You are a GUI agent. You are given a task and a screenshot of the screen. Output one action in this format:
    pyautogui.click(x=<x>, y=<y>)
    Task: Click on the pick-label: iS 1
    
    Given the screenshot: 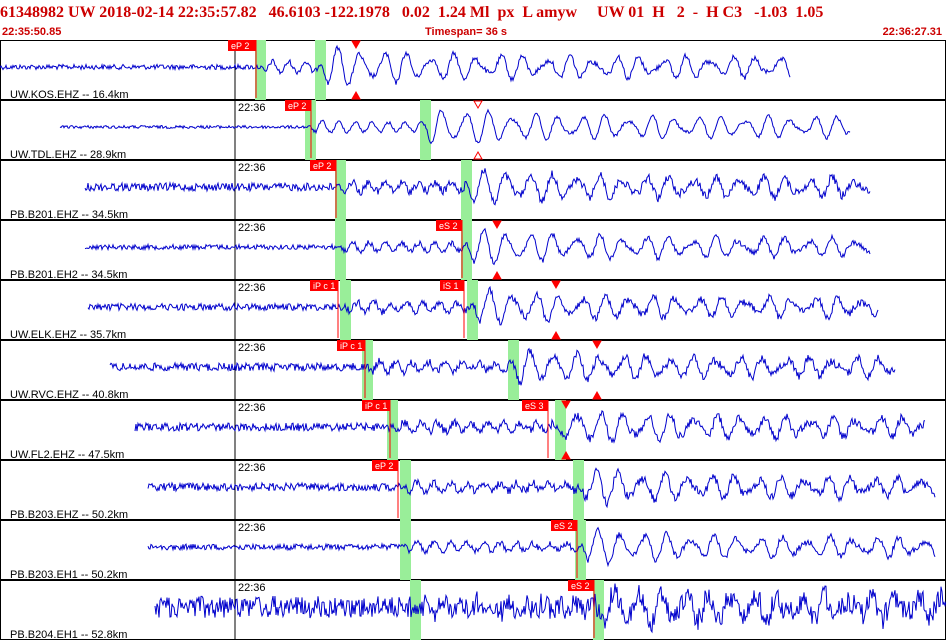 What is the action you would take?
    pyautogui.click(x=451, y=286)
    